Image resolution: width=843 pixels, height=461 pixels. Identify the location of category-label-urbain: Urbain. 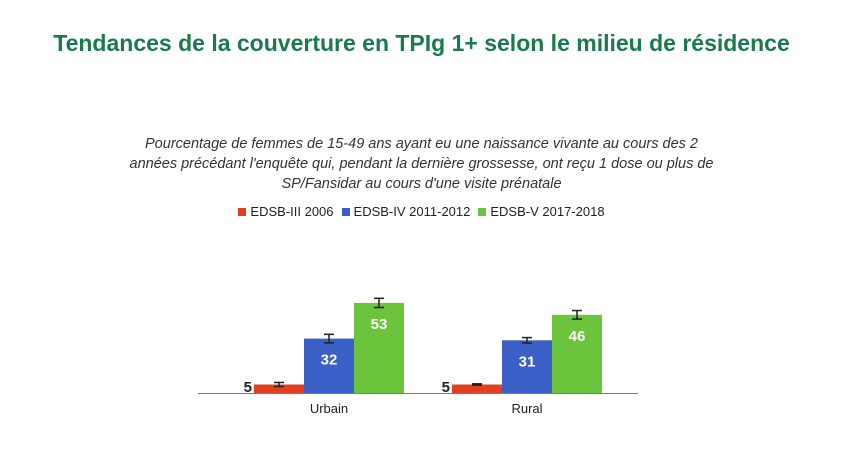
(329, 408).